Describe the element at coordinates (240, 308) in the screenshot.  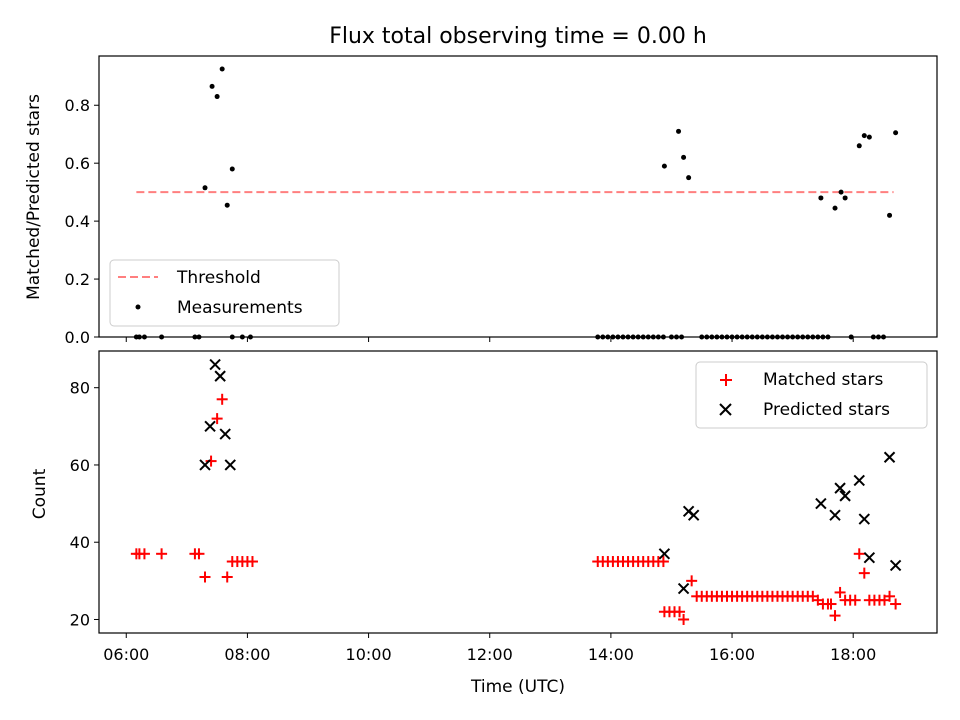
I see `legend-measurements-label: Measurements` at that location.